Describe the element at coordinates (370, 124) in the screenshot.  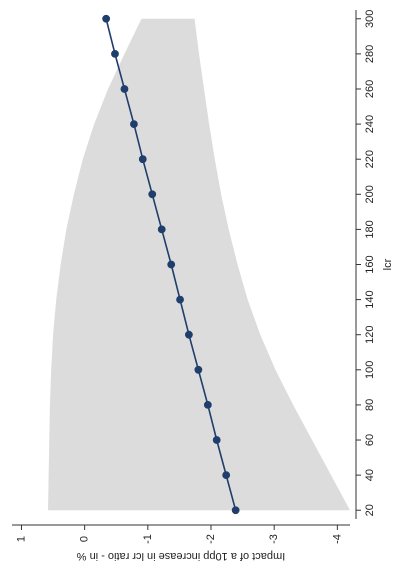
I see `x-tick-label: 240` at that location.